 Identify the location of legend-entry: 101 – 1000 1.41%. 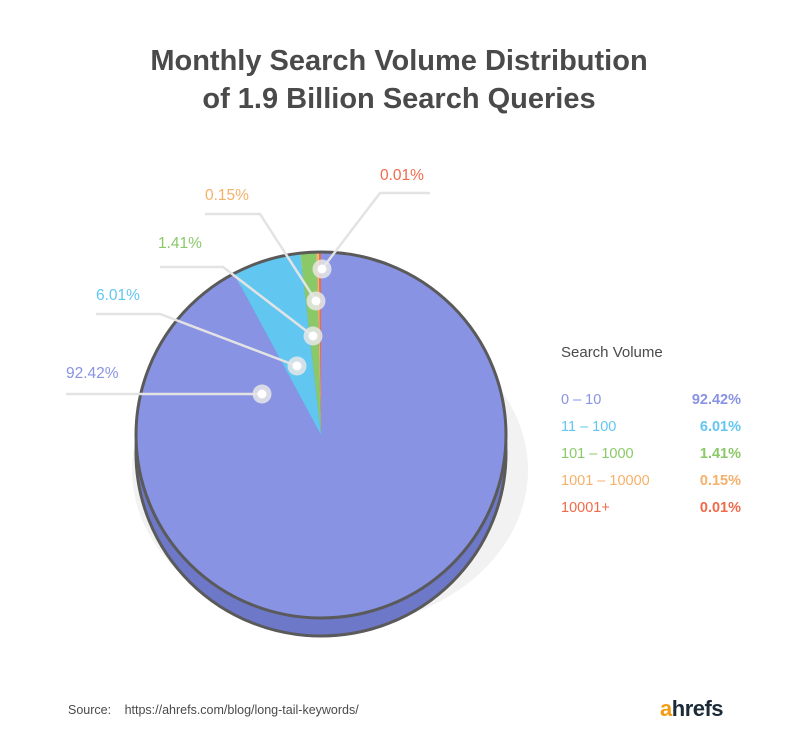
(651, 454).